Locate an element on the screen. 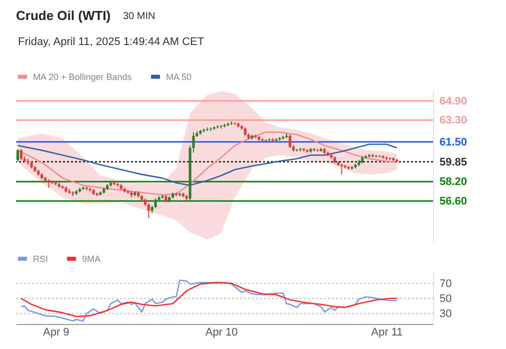 This screenshot has height=349, width=506. legend-label: MA 20 + Bollinger Bands is located at coordinates (82, 77).